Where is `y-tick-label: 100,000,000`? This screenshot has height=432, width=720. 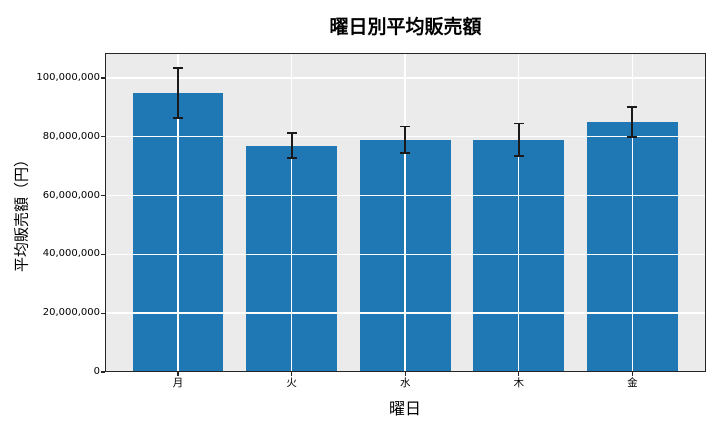
y-tick-label: 100,000,000 is located at coordinates (68, 77).